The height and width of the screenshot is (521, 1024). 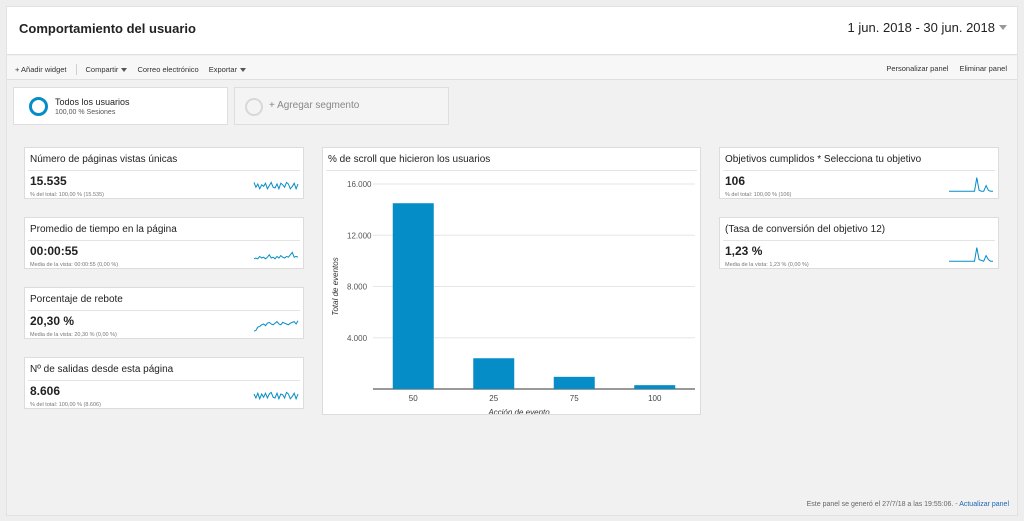 What do you see at coordinates (493, 398) in the screenshot?
I see `x-tick-label: 25` at bounding box center [493, 398].